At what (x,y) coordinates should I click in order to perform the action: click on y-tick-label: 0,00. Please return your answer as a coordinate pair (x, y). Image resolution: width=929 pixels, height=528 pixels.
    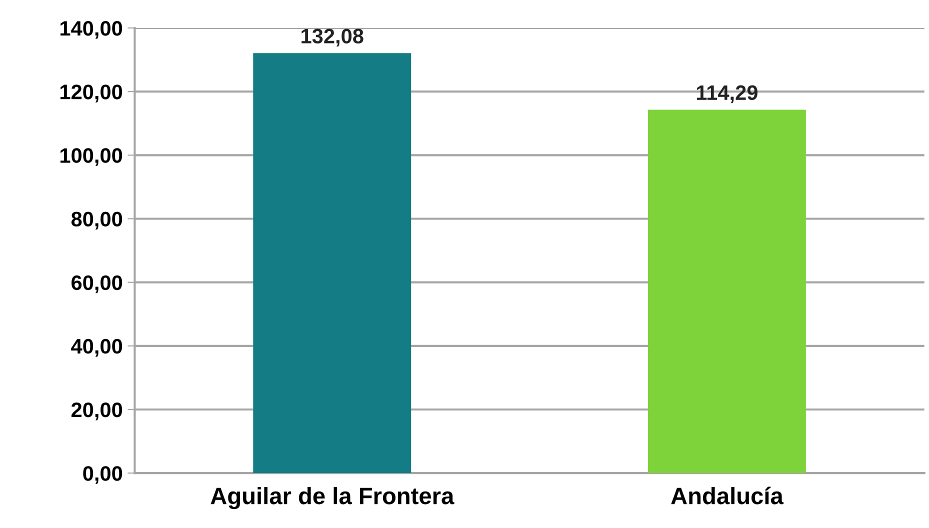
    Looking at the image, I should click on (102, 475).